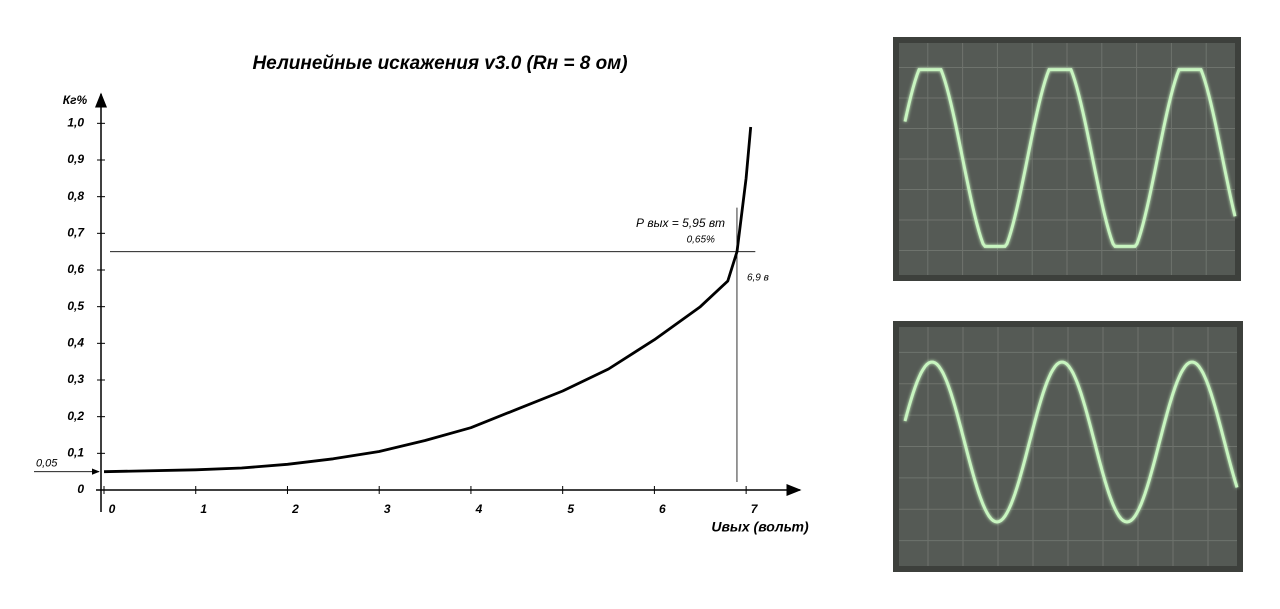 This screenshot has height=609, width=1280. Describe the element at coordinates (75, 453) in the screenshot. I see `y-tick-label: 0,1` at that location.